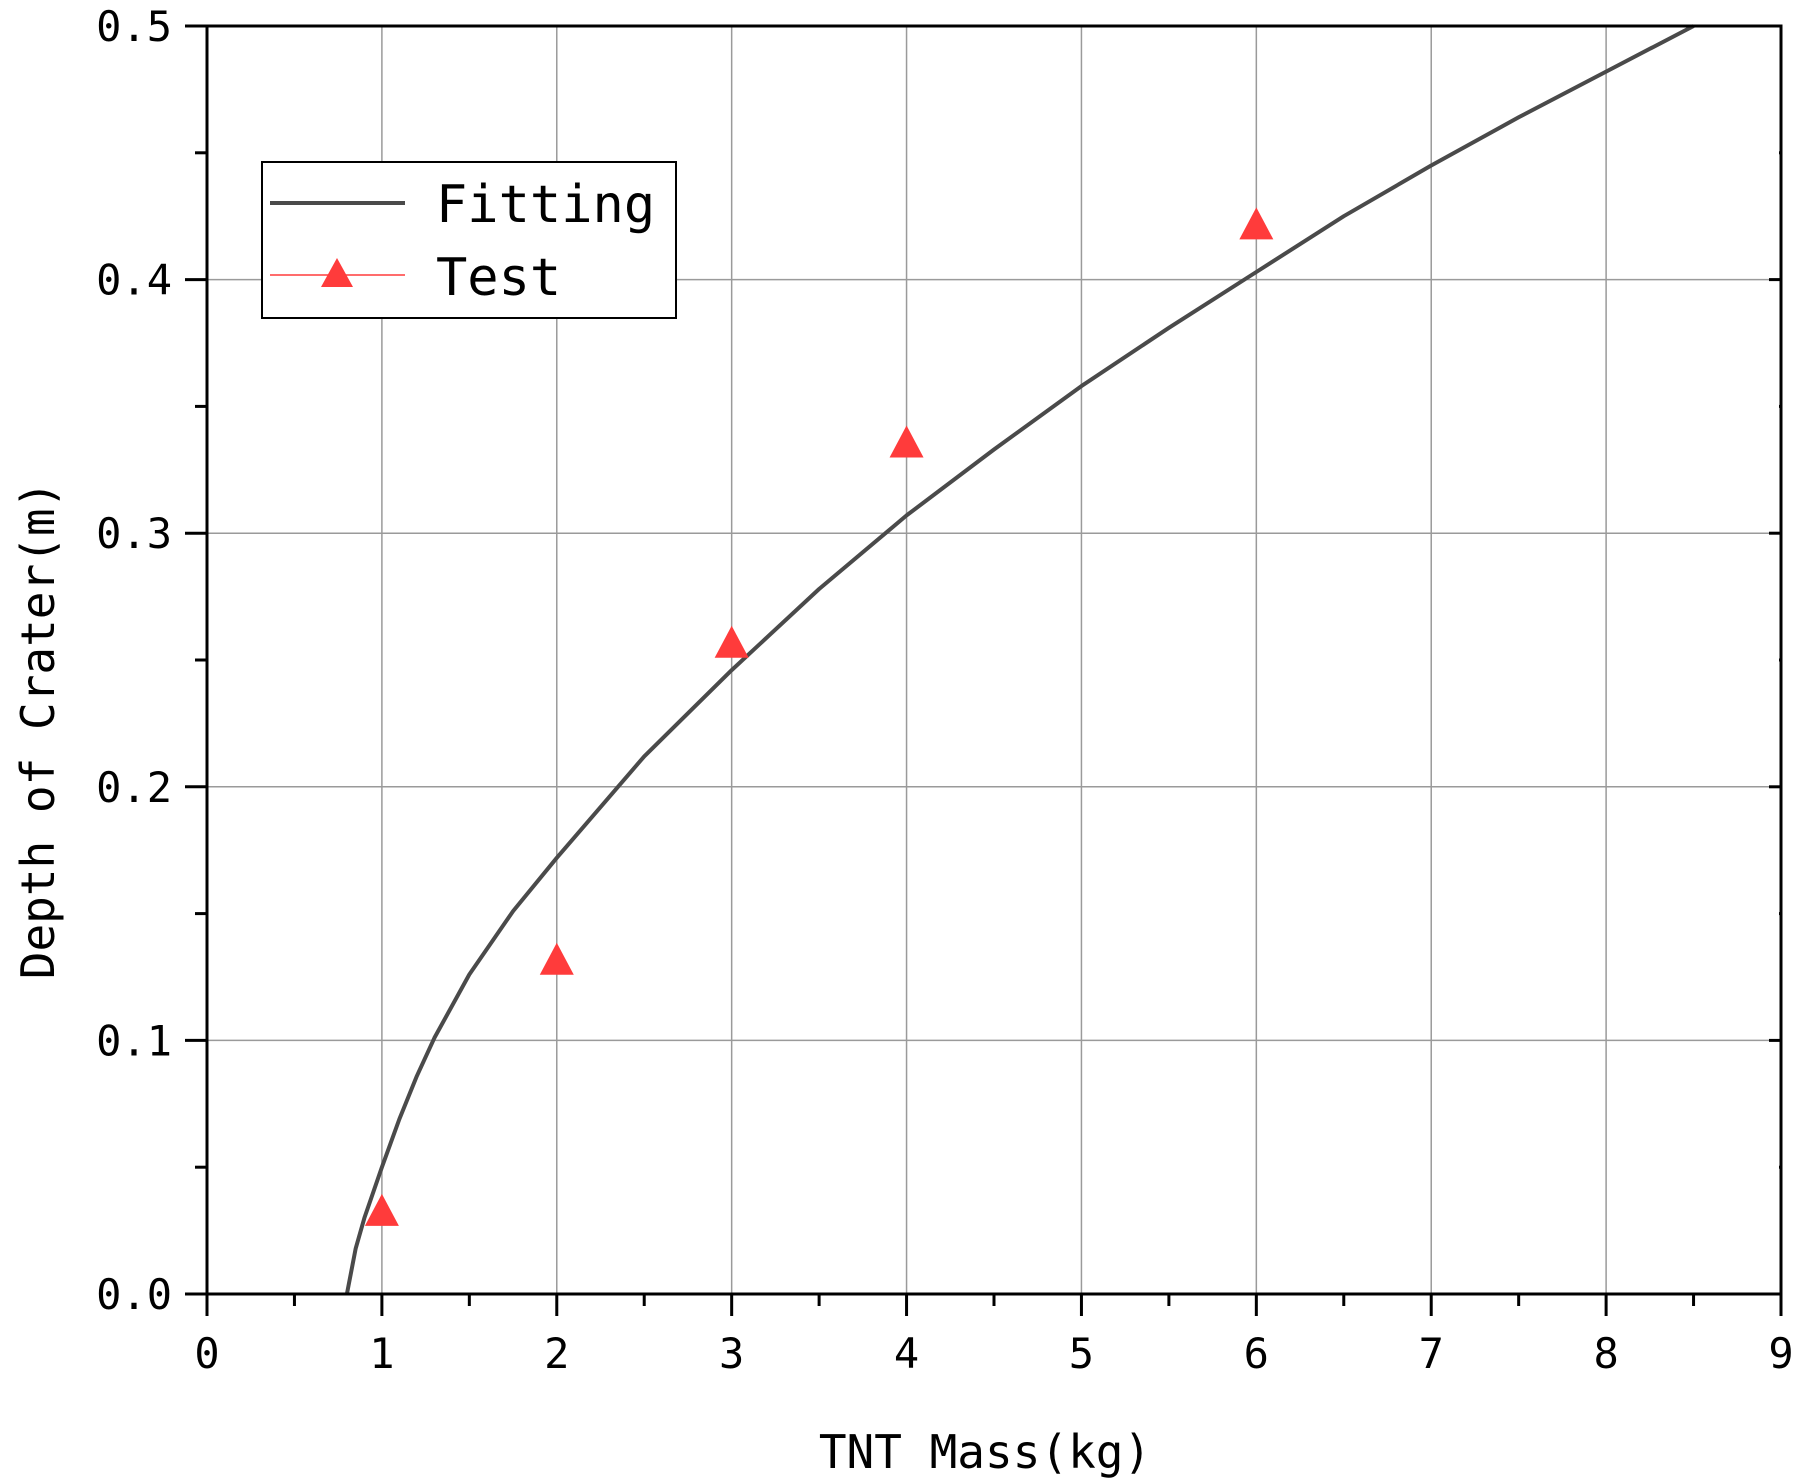 This screenshot has width=1806, height=1484. What do you see at coordinates (556, 1353) in the screenshot?
I see `x-tick-label: 2` at bounding box center [556, 1353].